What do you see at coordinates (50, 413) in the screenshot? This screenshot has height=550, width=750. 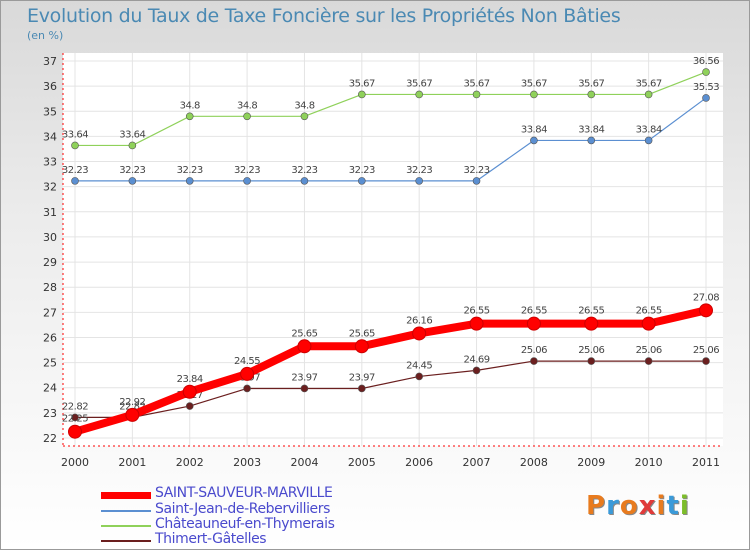 I see `y-tick-label: 23` at bounding box center [50, 413].